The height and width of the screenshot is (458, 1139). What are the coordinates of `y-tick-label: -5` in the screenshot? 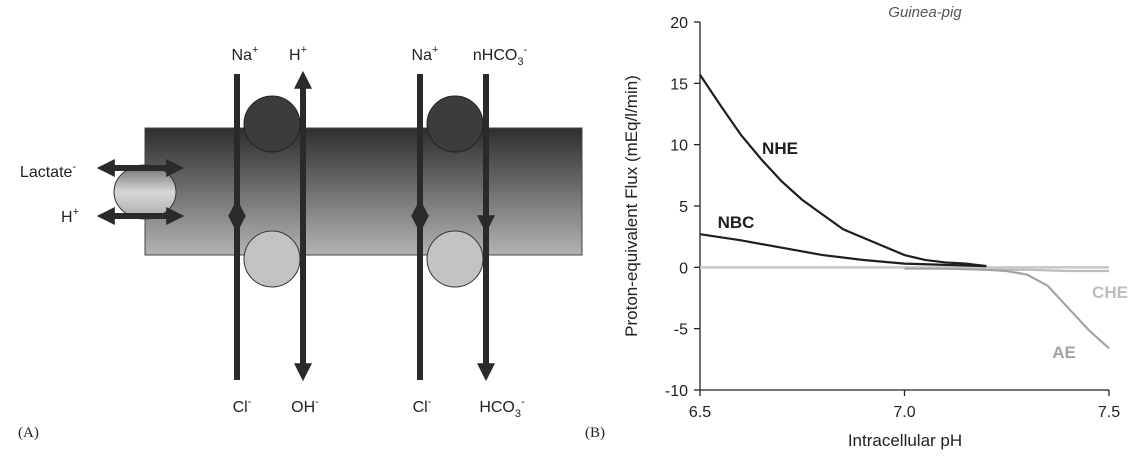 It's located at (681, 330).